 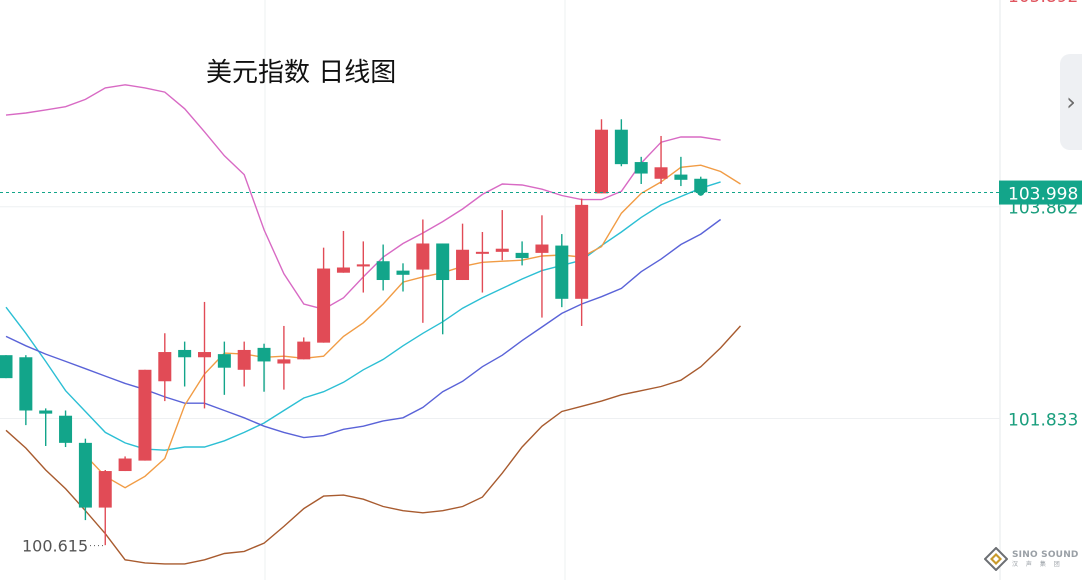 I want to click on low-marker-label: 100.615, so click(x=55, y=546).